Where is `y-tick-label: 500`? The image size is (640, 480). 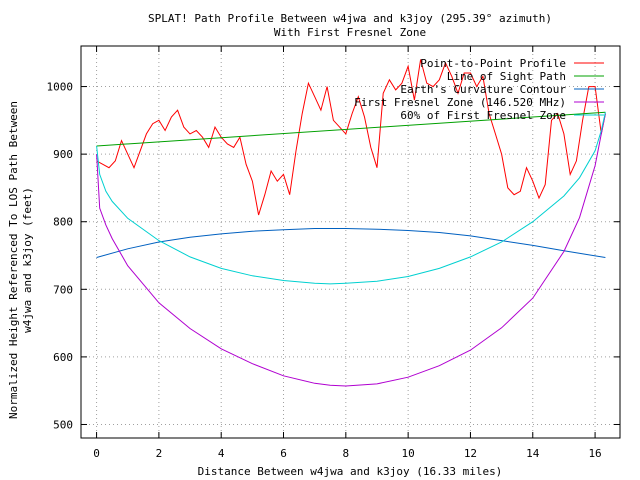 y-tick-label: 500 is located at coordinates (63, 424).